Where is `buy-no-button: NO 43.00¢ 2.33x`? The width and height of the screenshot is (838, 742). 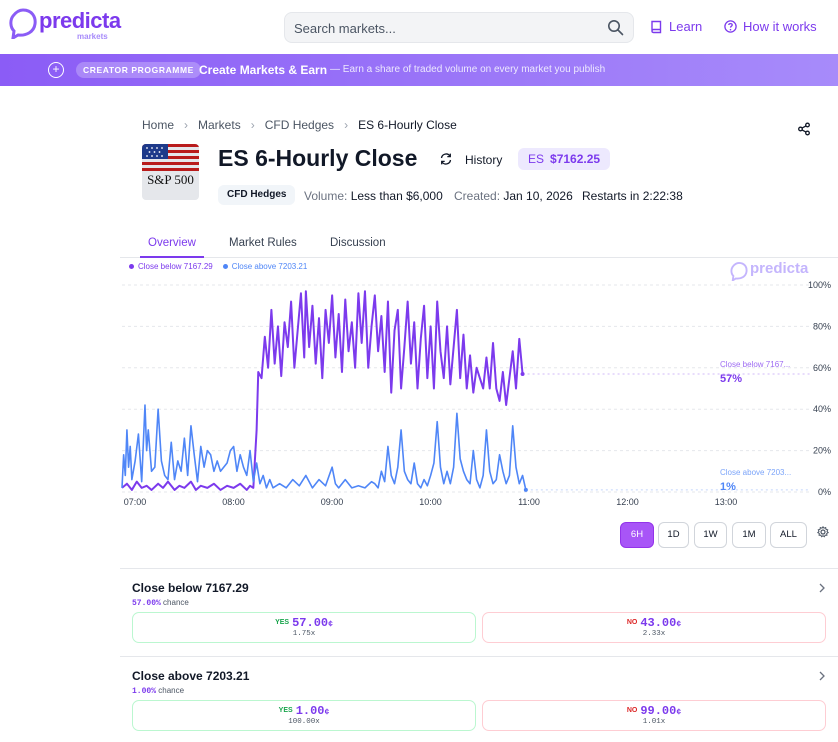
buy-no-button: NO 43.00¢ 2.33x is located at coordinates (654, 627).